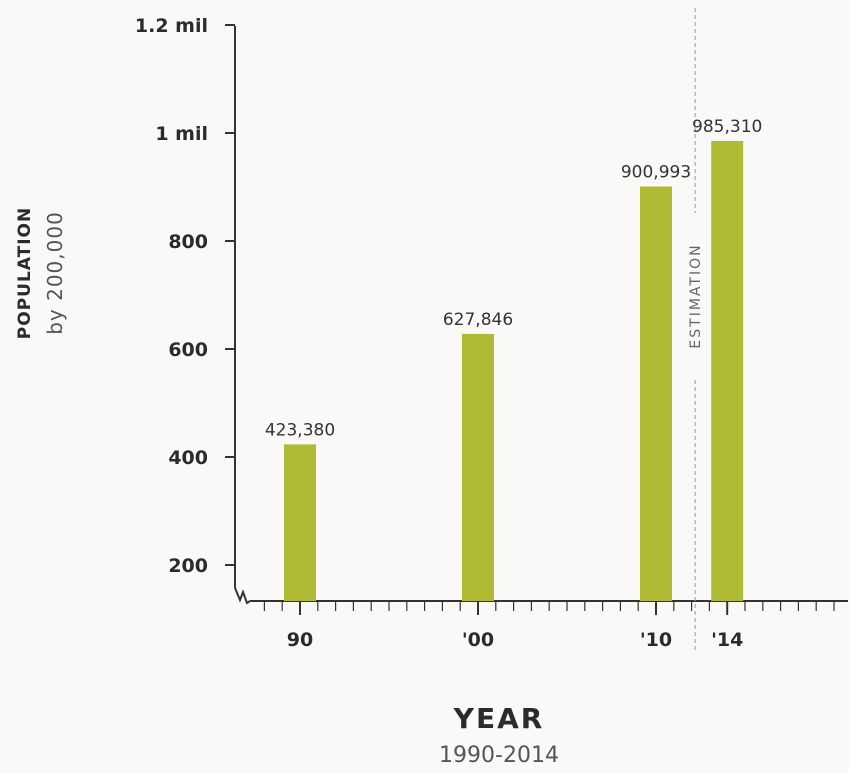 Image resolution: width=849 pixels, height=773 pixels. I want to click on x-tick-label: 90, so click(300, 640).